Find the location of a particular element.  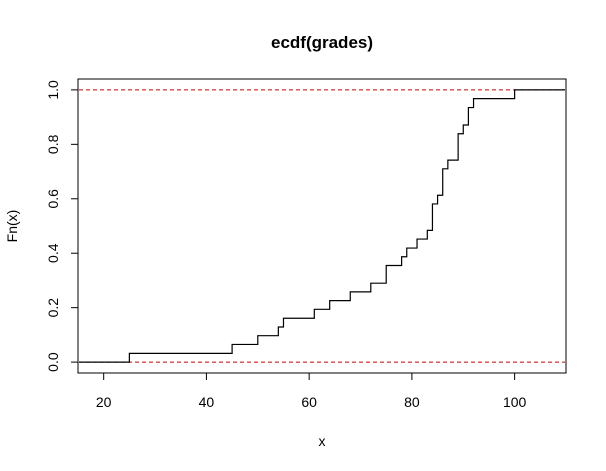

y-tick-label: 1.0 is located at coordinates (53, 90).